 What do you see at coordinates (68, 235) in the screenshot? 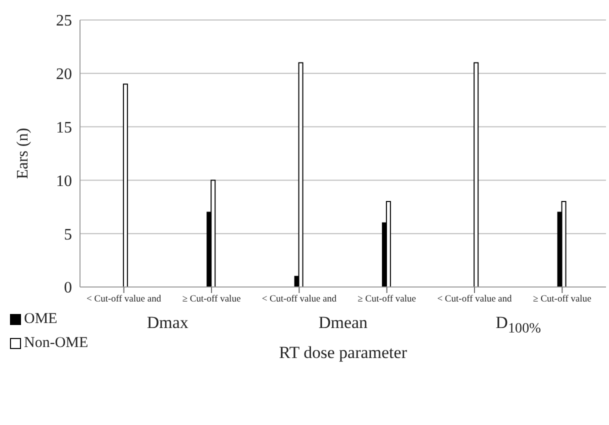
I see `y-tick-label: 5` at bounding box center [68, 235].